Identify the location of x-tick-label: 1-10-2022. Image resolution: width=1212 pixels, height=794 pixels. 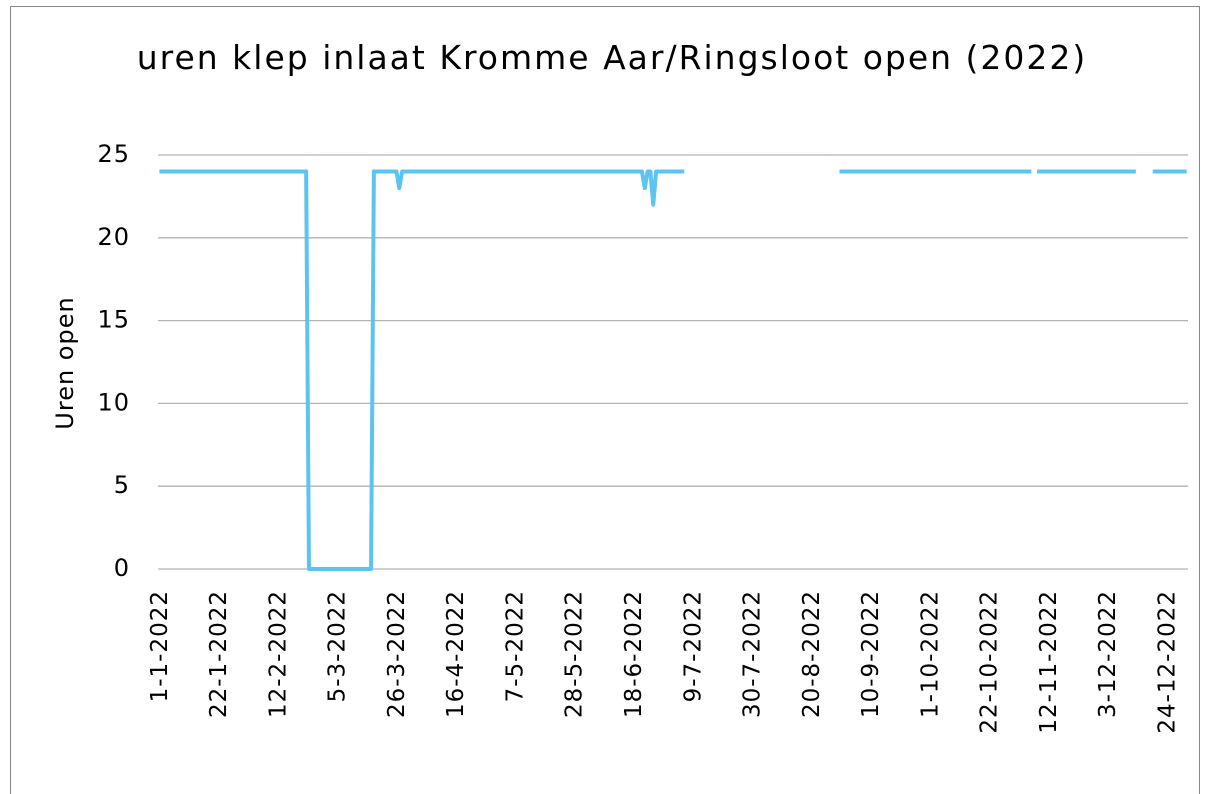
(930, 654).